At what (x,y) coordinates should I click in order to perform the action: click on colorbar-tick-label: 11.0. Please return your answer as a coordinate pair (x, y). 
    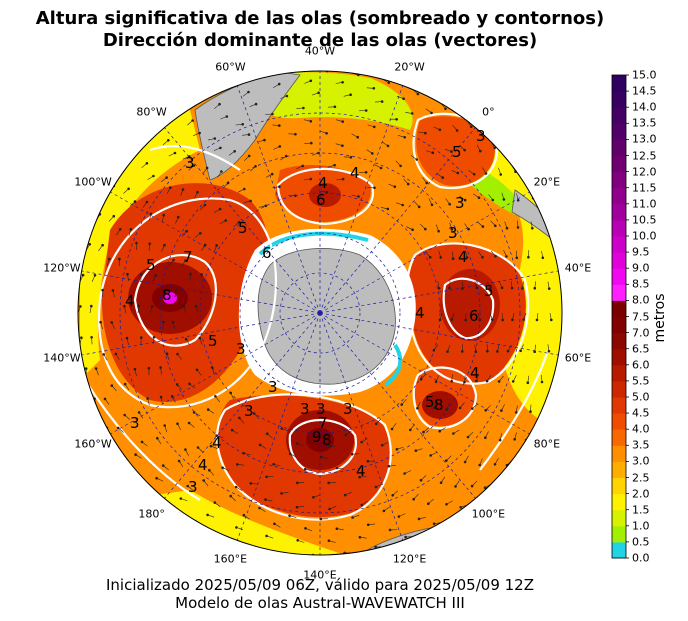
    Looking at the image, I should click on (644, 204).